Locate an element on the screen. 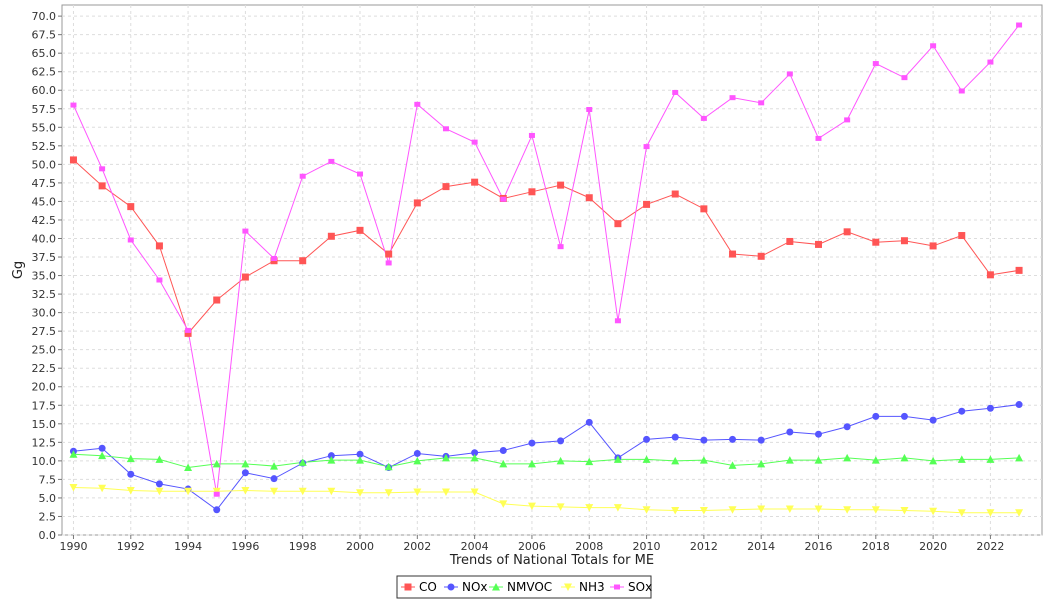  legend-item-nmvoc: NMVOC is located at coordinates (520, 587).